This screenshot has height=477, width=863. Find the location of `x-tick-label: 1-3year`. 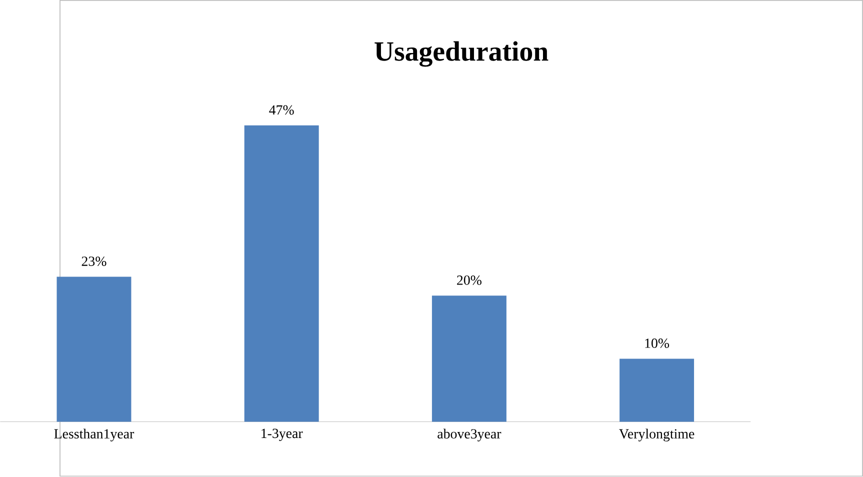

x-tick-label: 1-3year is located at coordinates (282, 435).